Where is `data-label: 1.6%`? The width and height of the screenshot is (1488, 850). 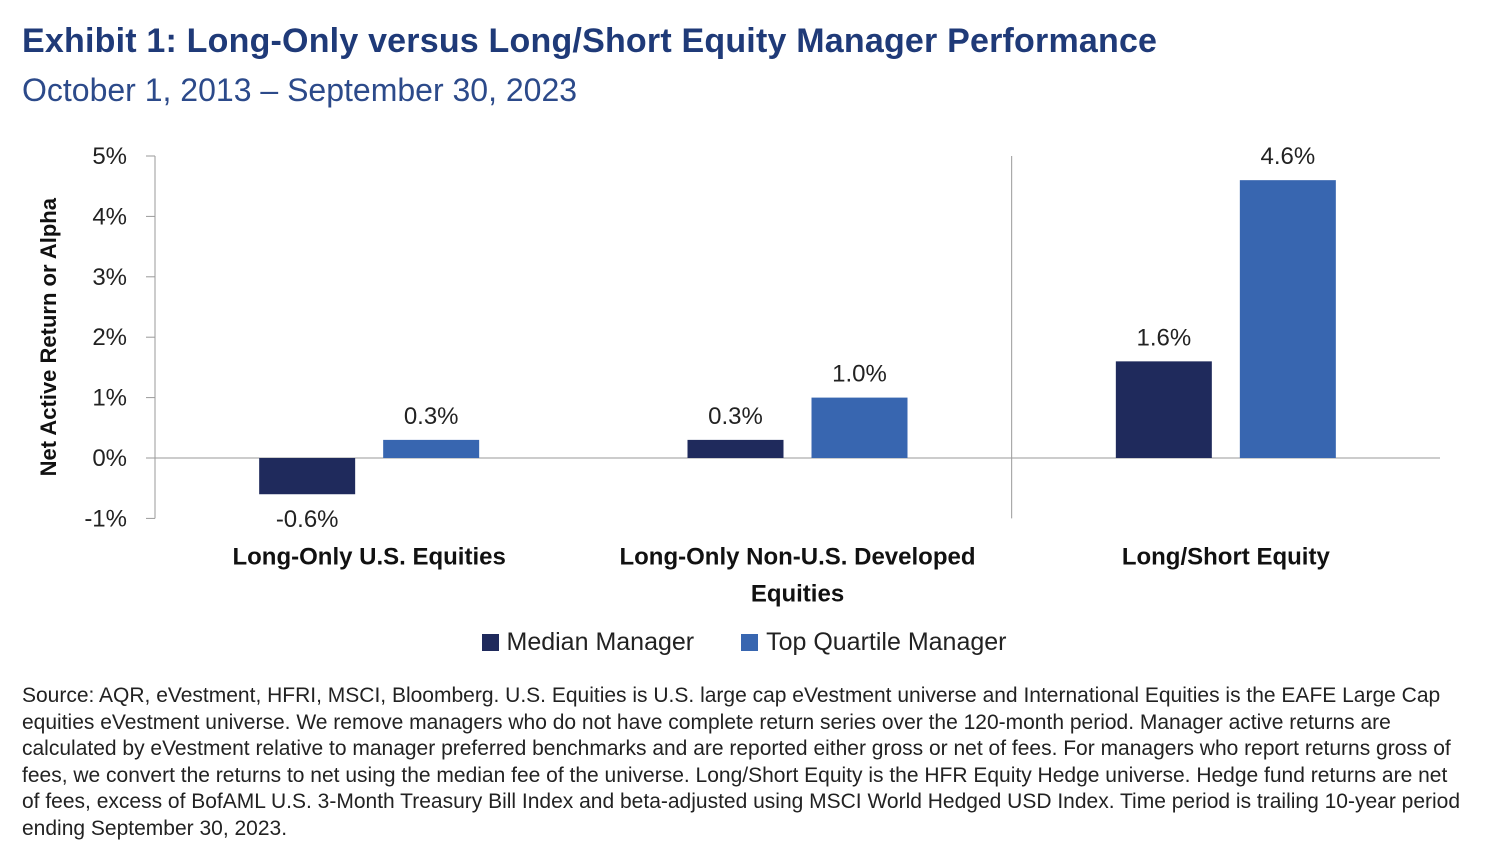
data-label: 1.6% is located at coordinates (1163, 337).